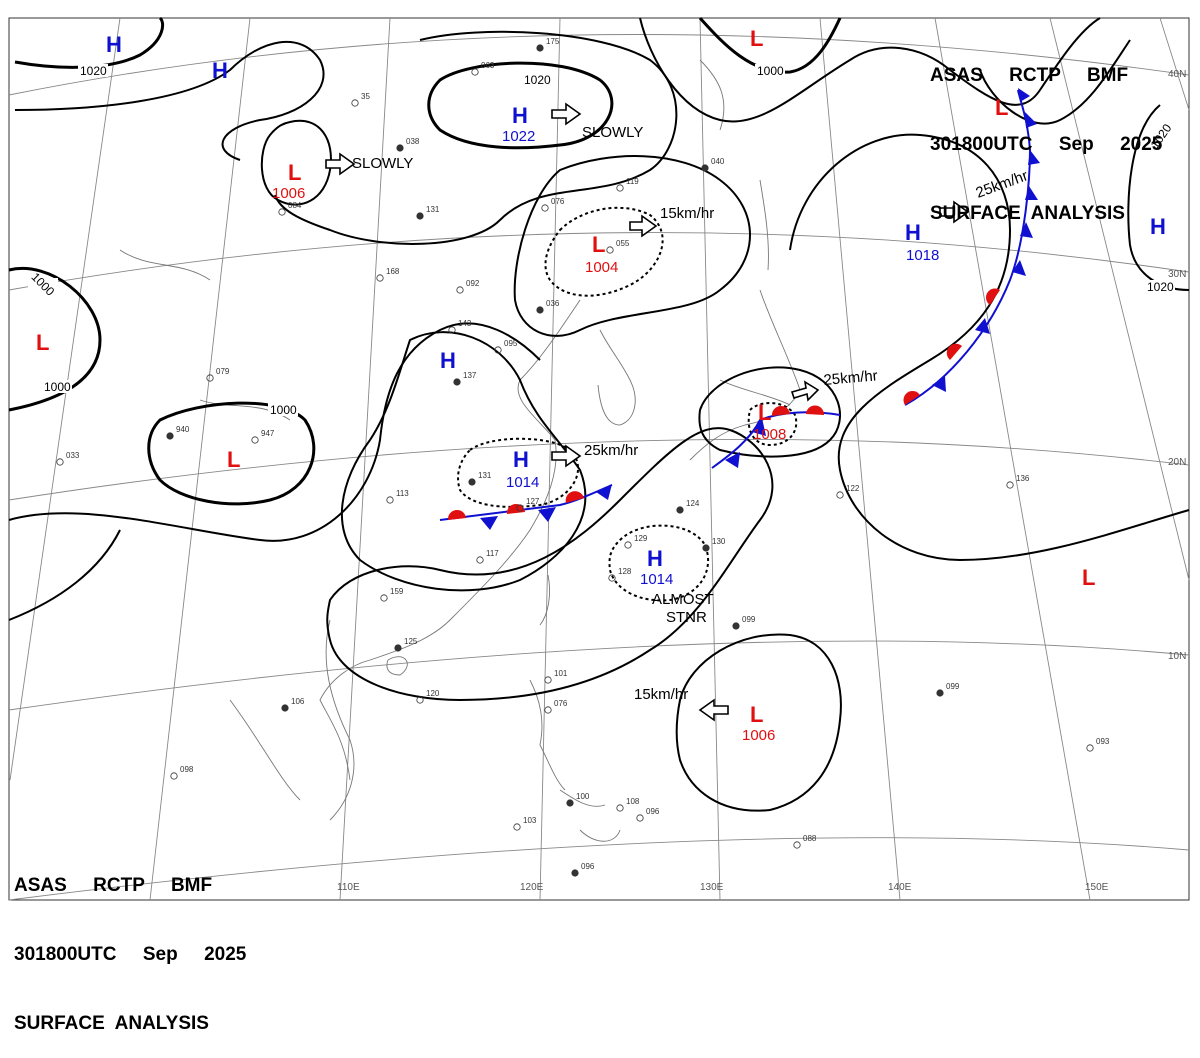 The width and height of the screenshot is (1200, 1058). Describe the element at coordinates (433, 209) in the screenshot. I see `station-pressure: 131` at that location.